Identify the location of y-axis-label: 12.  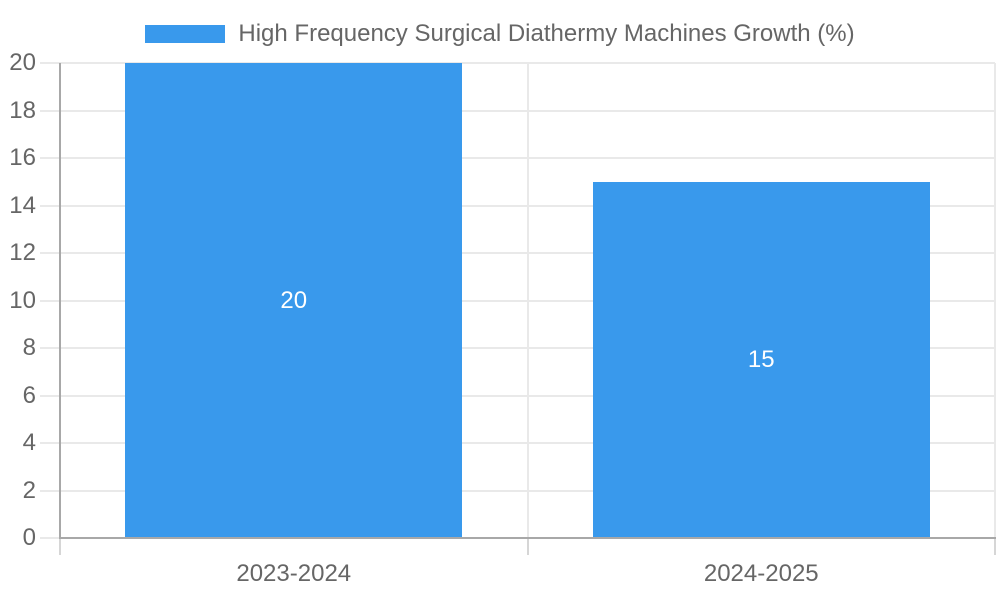
(22, 252).